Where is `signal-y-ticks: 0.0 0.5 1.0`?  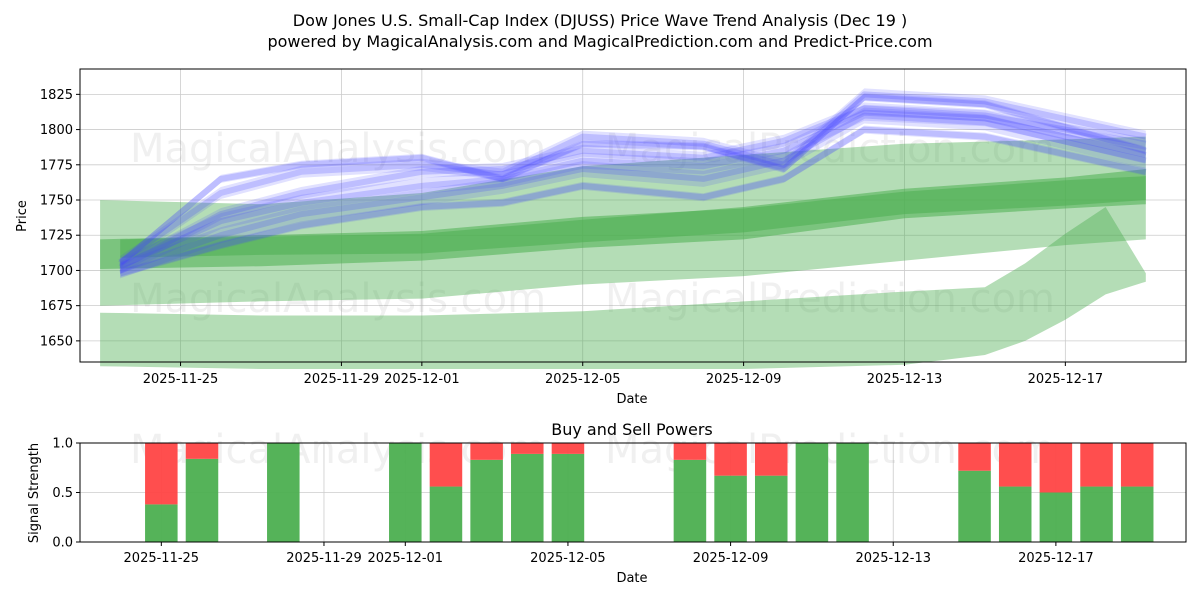 signal-y-ticks: 0.0 0.5 1.0 is located at coordinates (66, 494).